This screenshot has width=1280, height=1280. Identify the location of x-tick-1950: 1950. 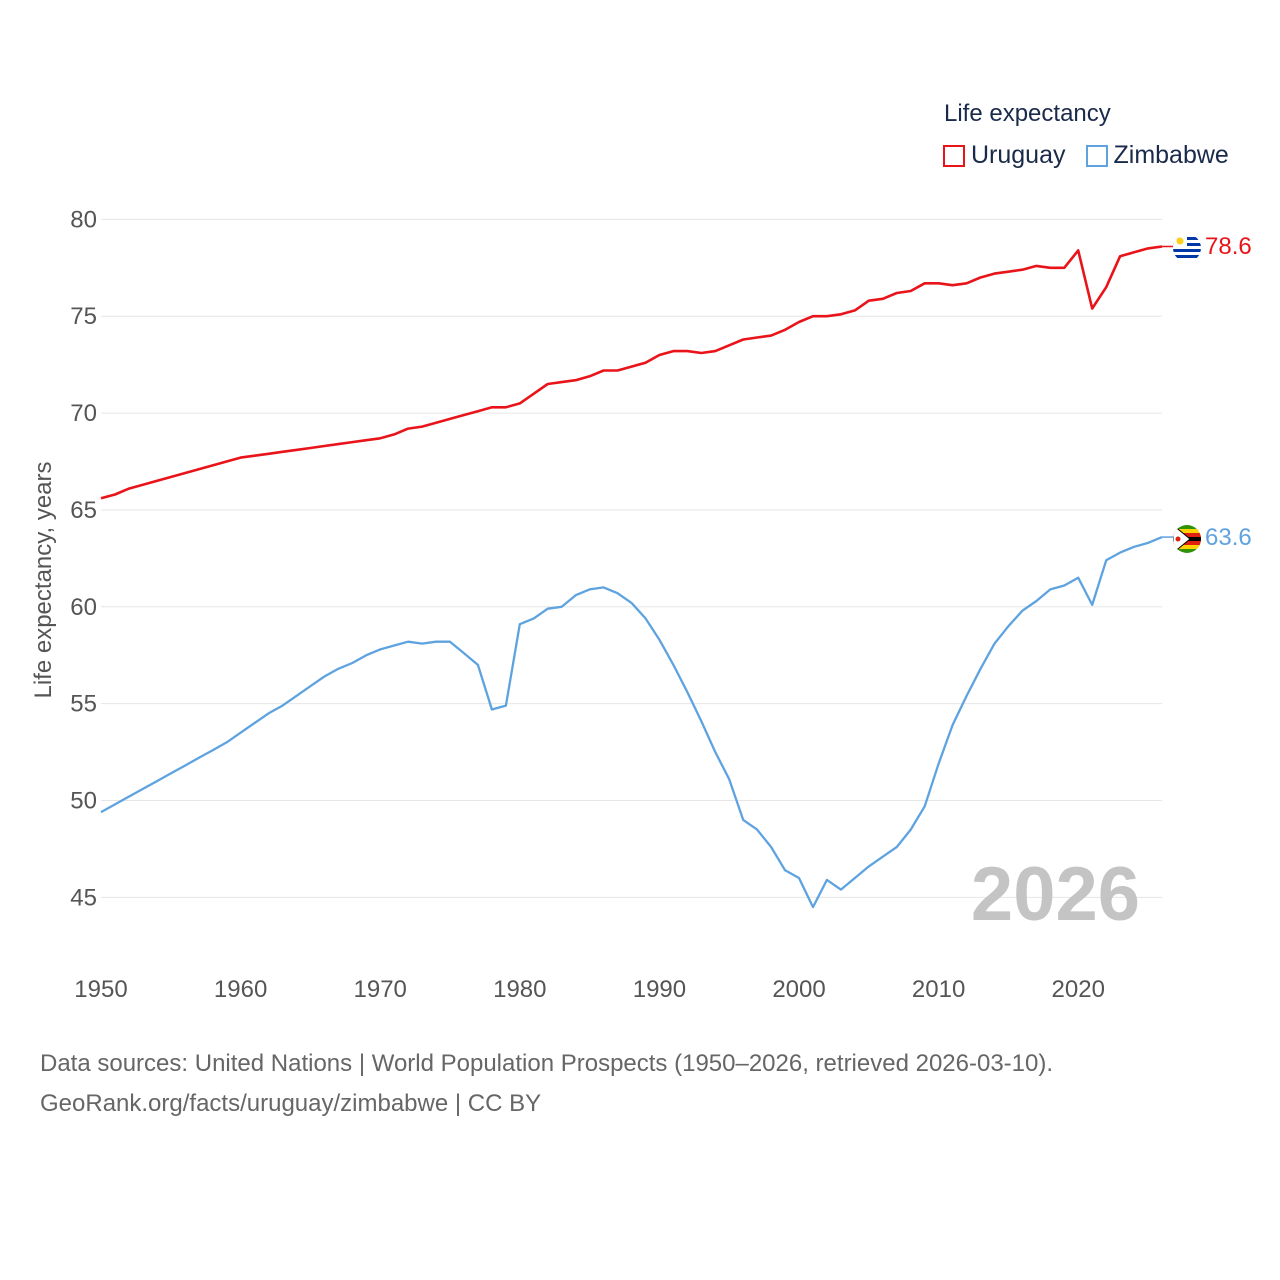
(100, 989).